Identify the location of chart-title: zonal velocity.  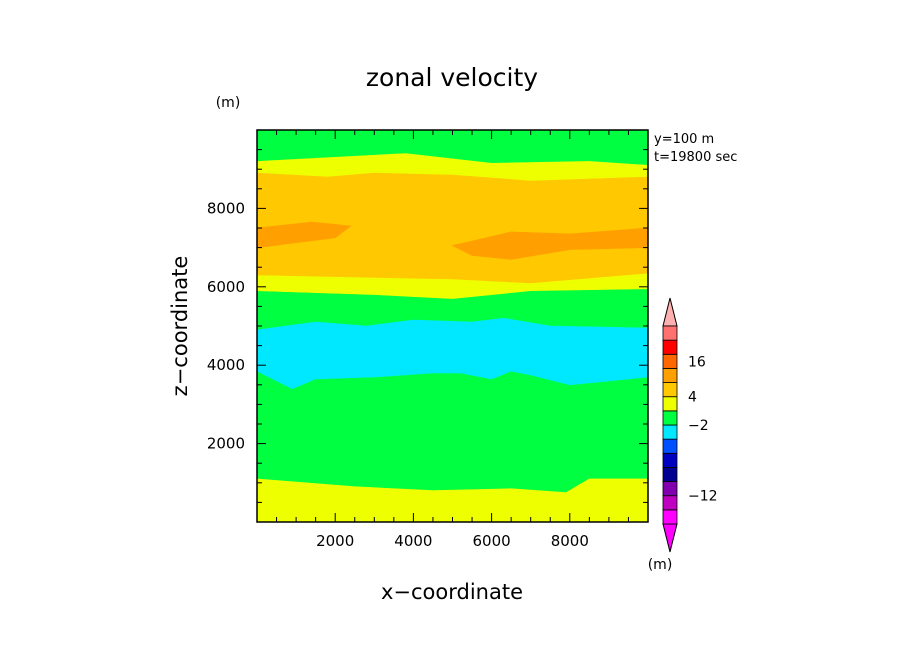
(452, 77).